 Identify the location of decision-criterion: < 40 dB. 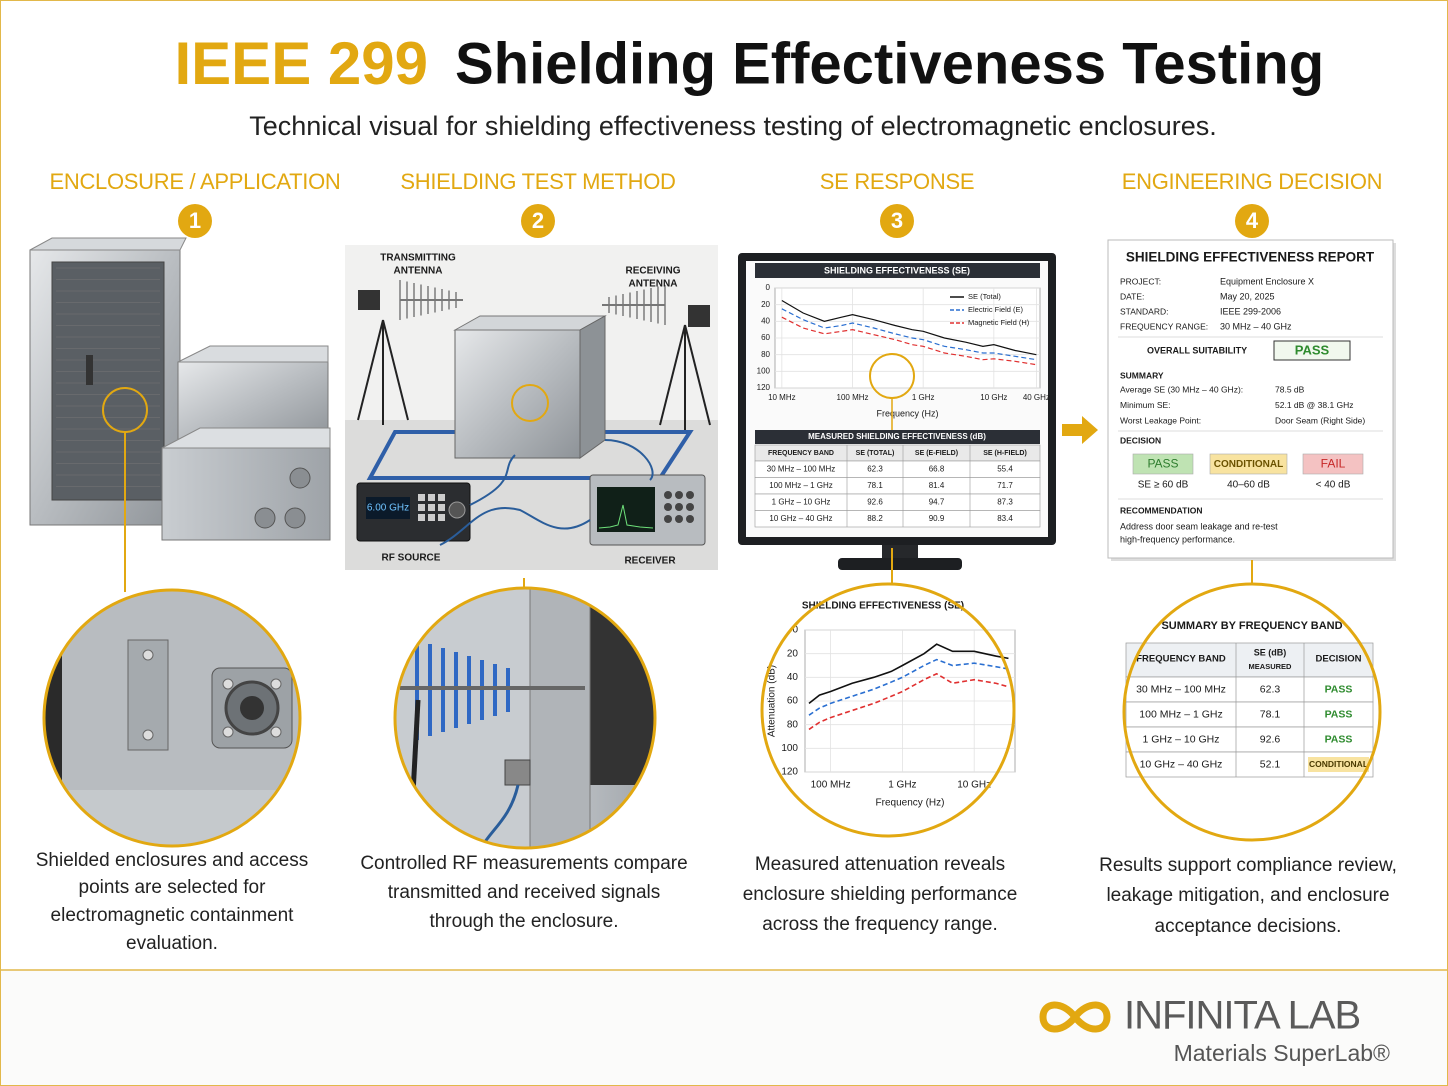
(1333, 485).